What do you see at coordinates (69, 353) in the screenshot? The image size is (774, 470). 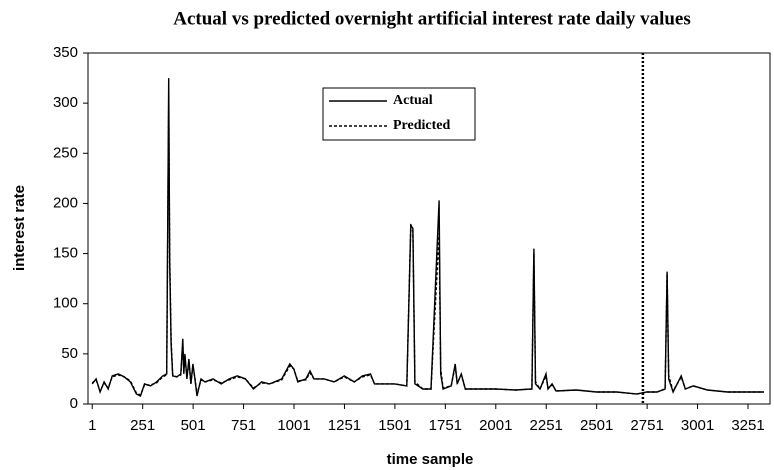 I see `y-tick-label: 50` at bounding box center [69, 353].